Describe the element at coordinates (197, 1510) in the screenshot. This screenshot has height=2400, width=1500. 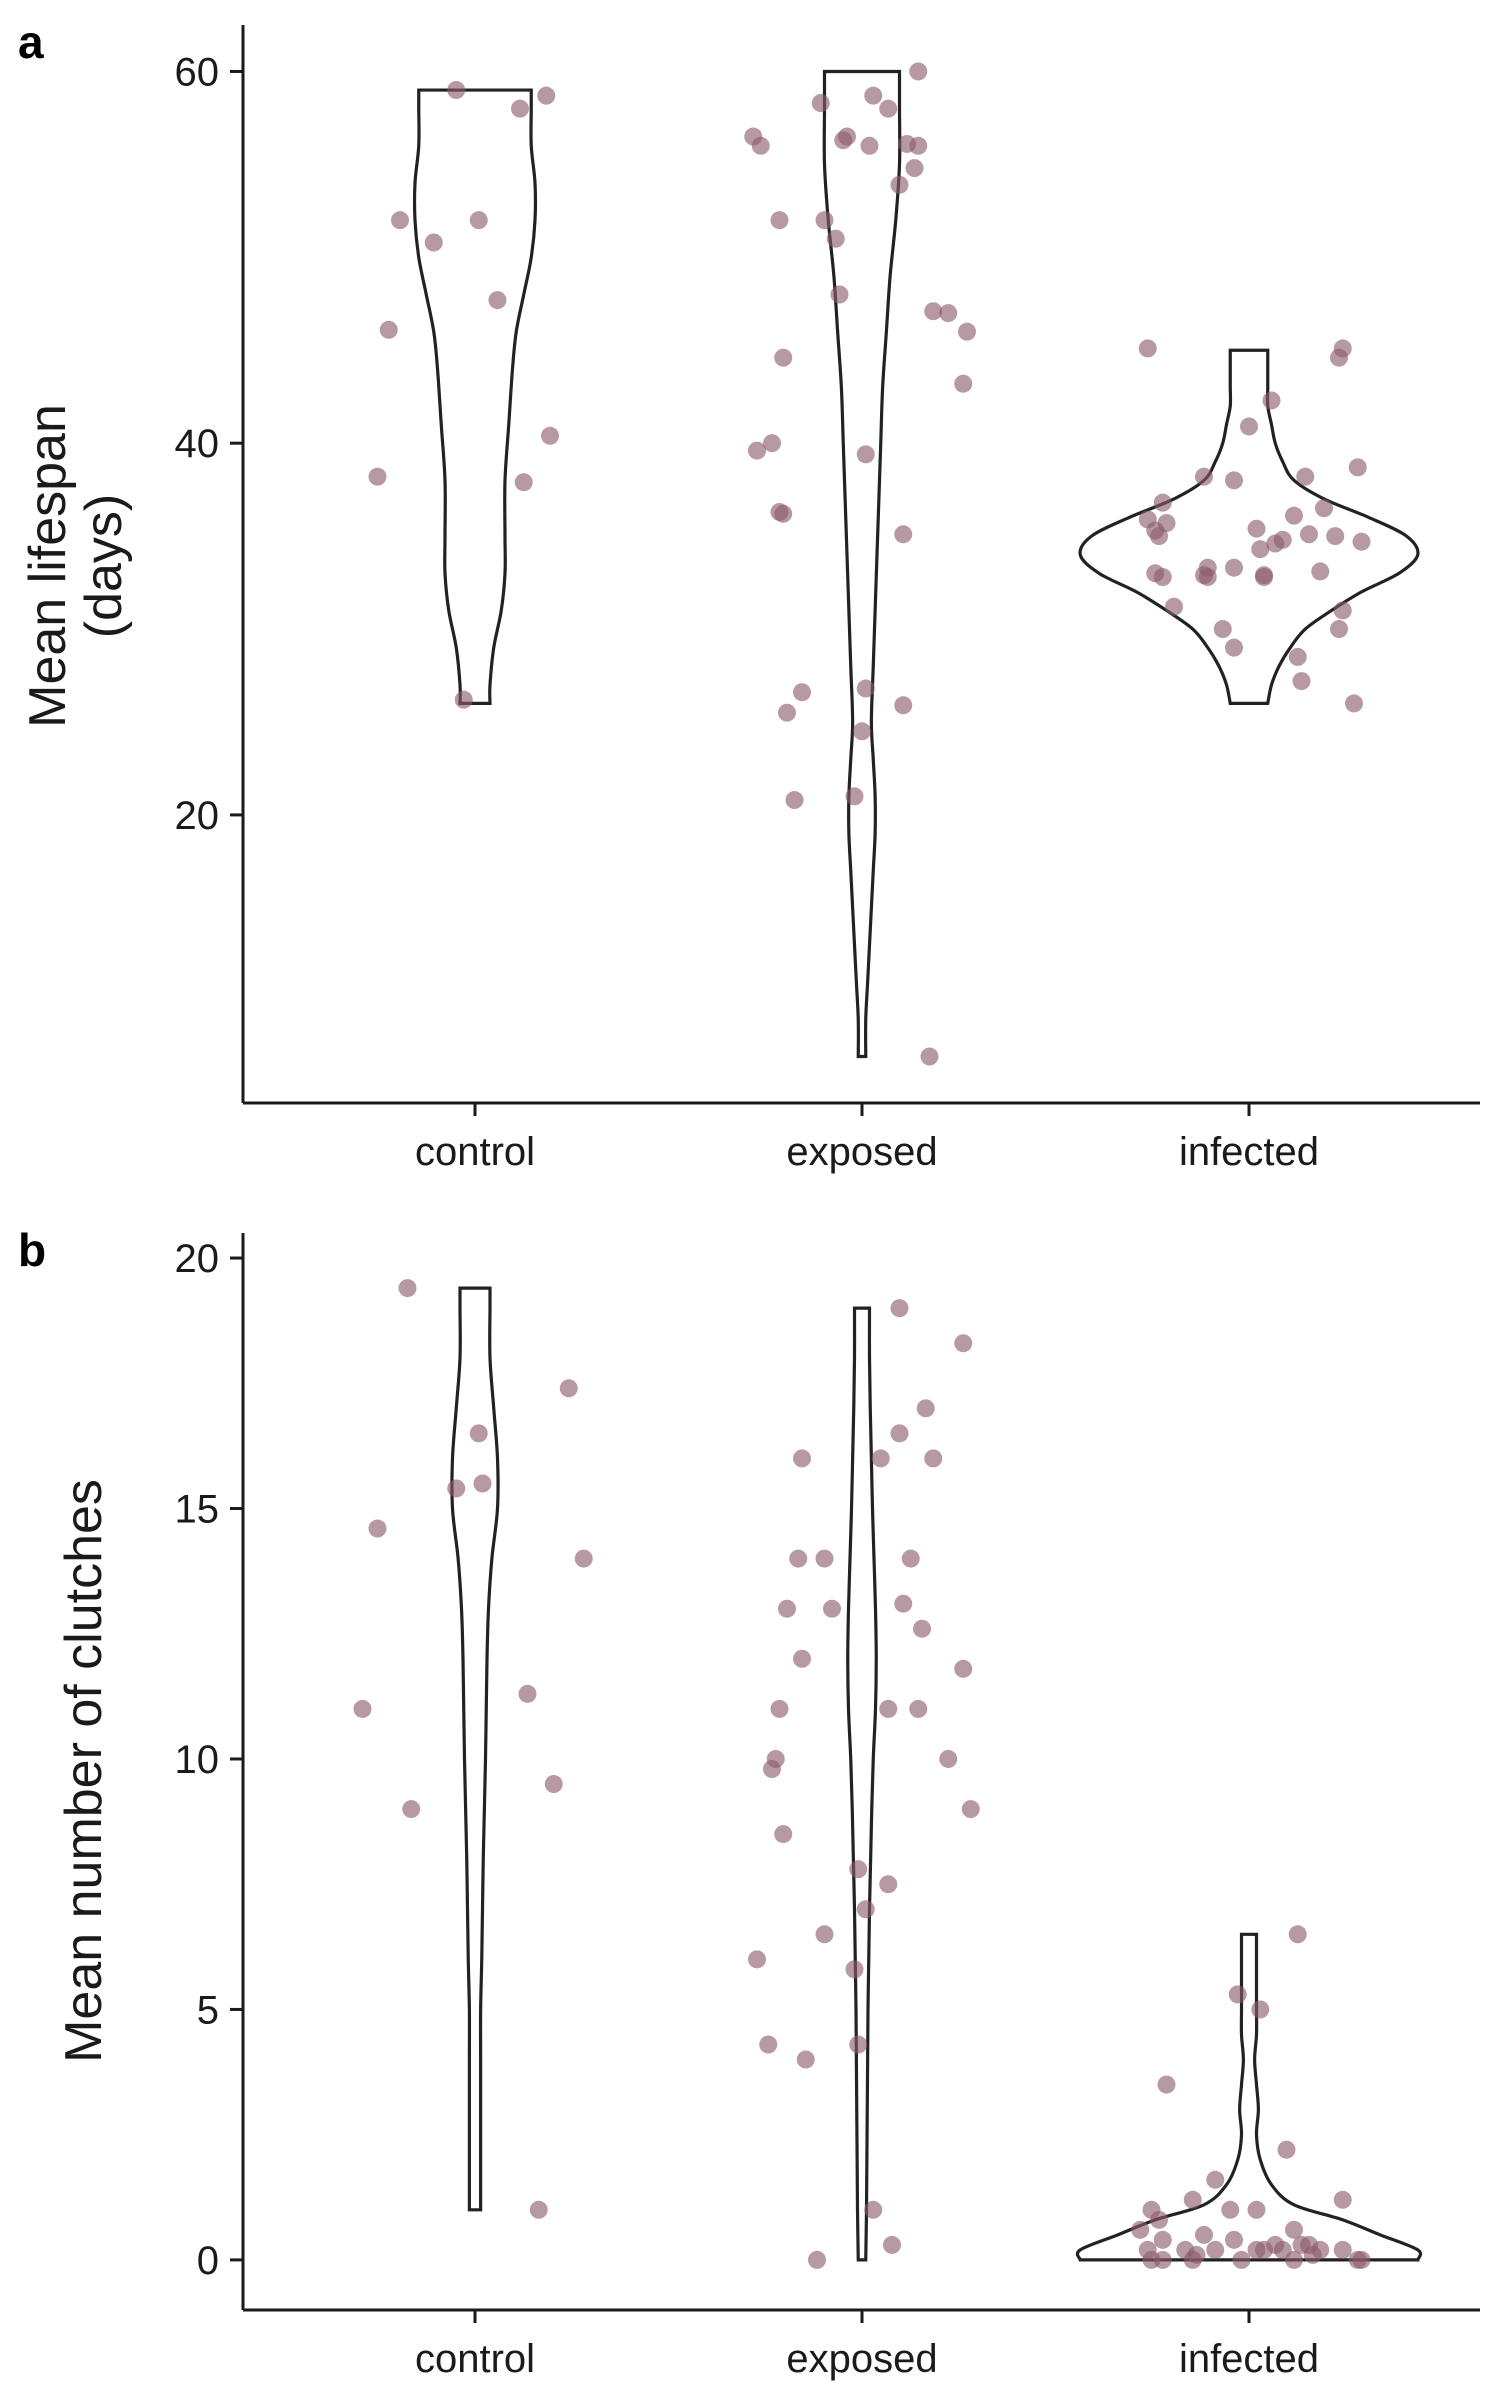
I see `y-tick-label: 15` at that location.